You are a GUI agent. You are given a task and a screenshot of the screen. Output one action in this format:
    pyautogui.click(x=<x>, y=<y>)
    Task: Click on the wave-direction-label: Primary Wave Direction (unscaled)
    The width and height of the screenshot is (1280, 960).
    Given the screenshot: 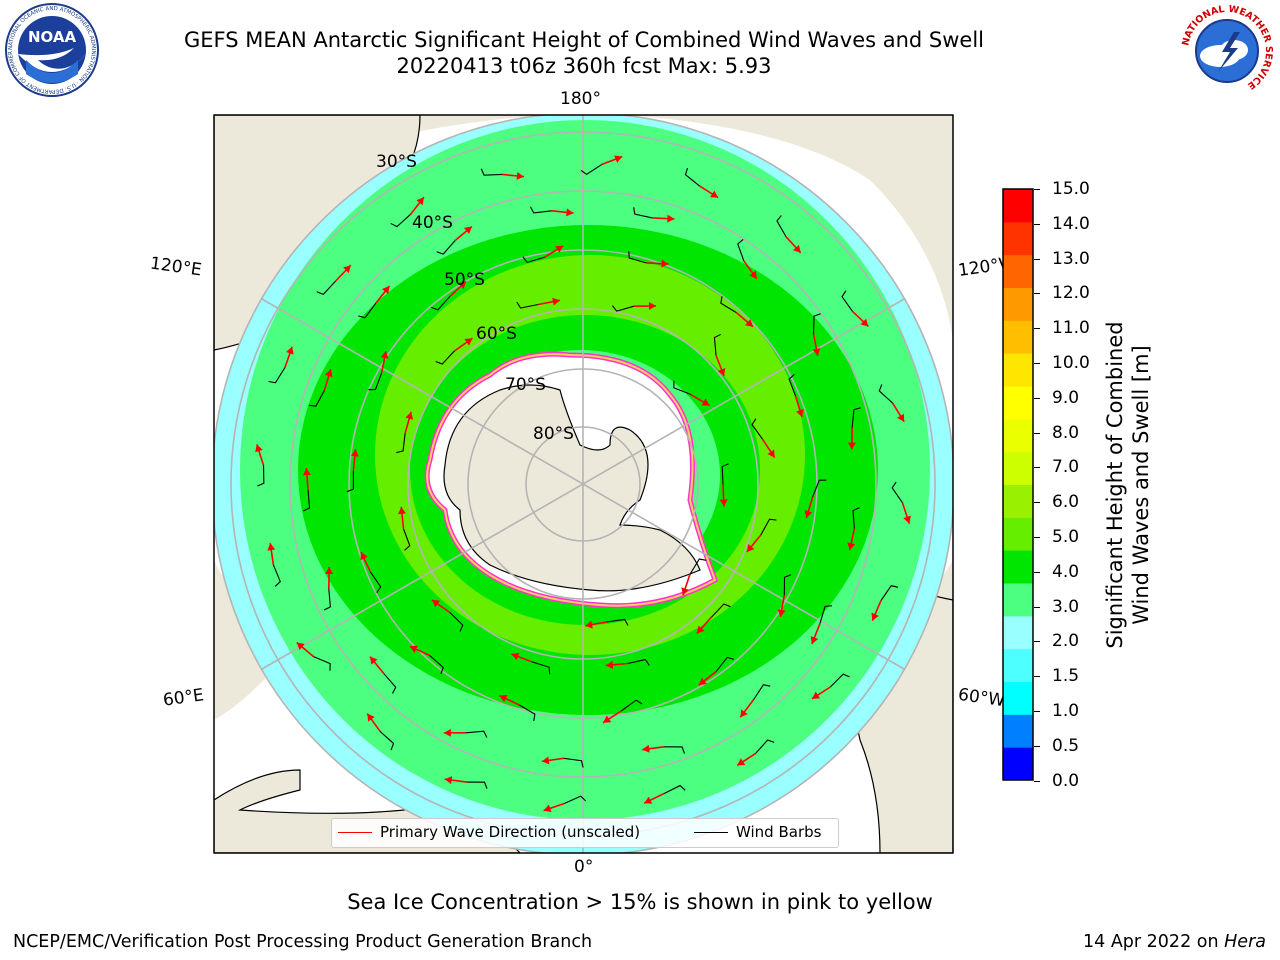 What is the action you would take?
    pyautogui.click(x=510, y=832)
    